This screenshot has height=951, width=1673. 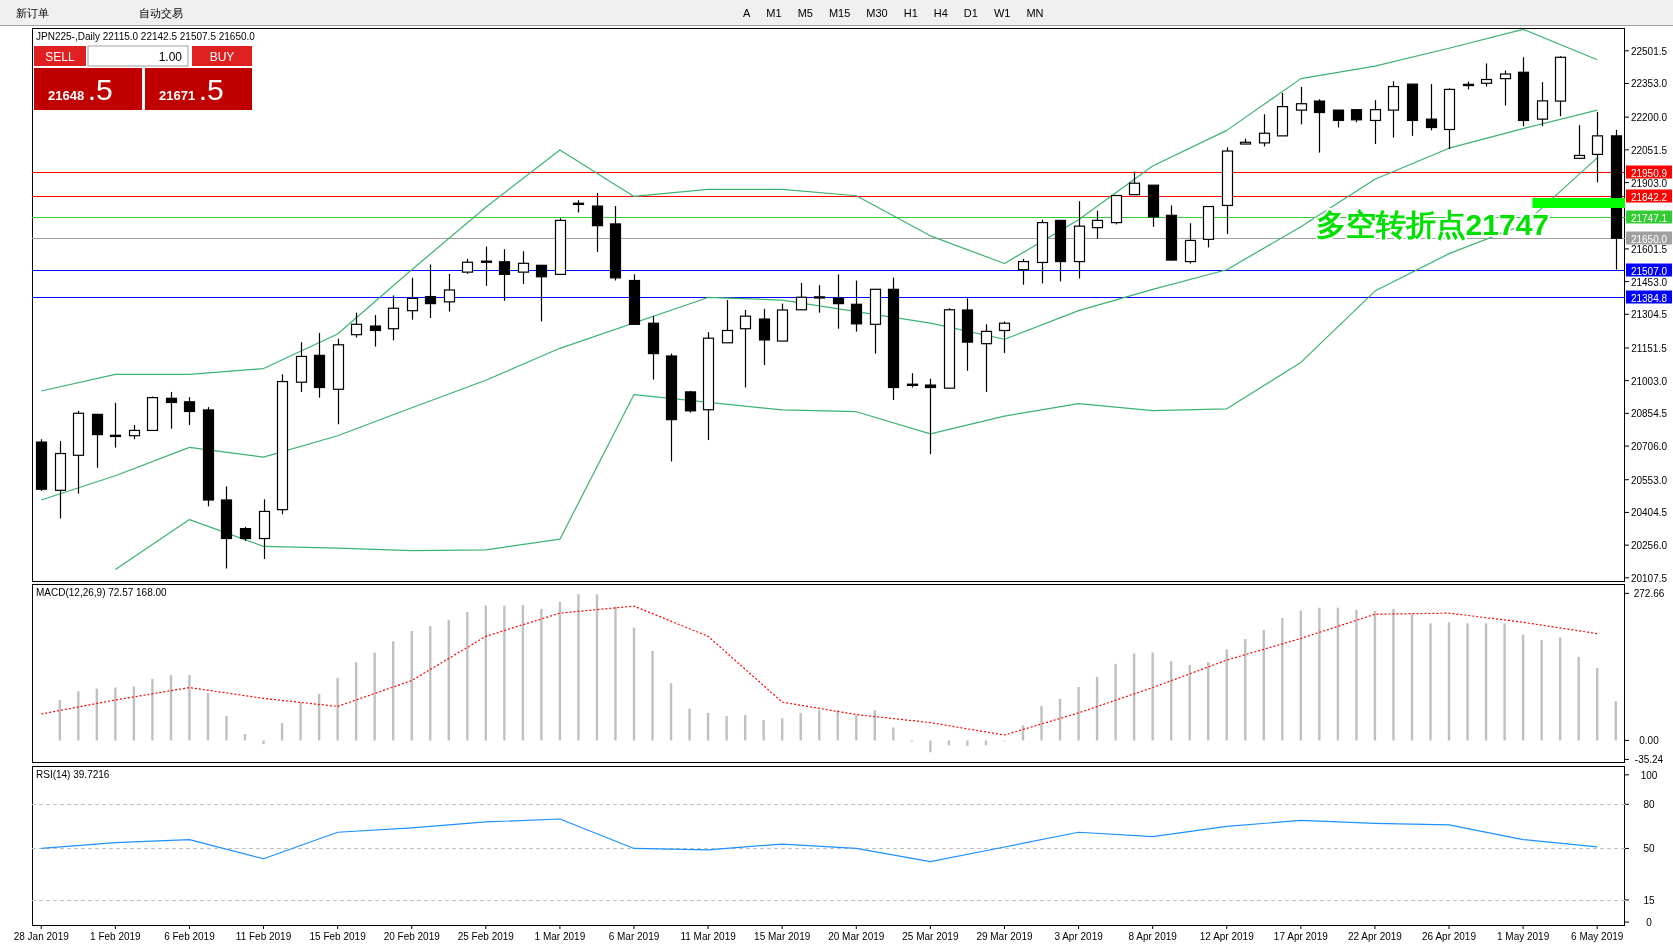 What do you see at coordinates (910, 13) in the screenshot?
I see `text: H1` at bounding box center [910, 13].